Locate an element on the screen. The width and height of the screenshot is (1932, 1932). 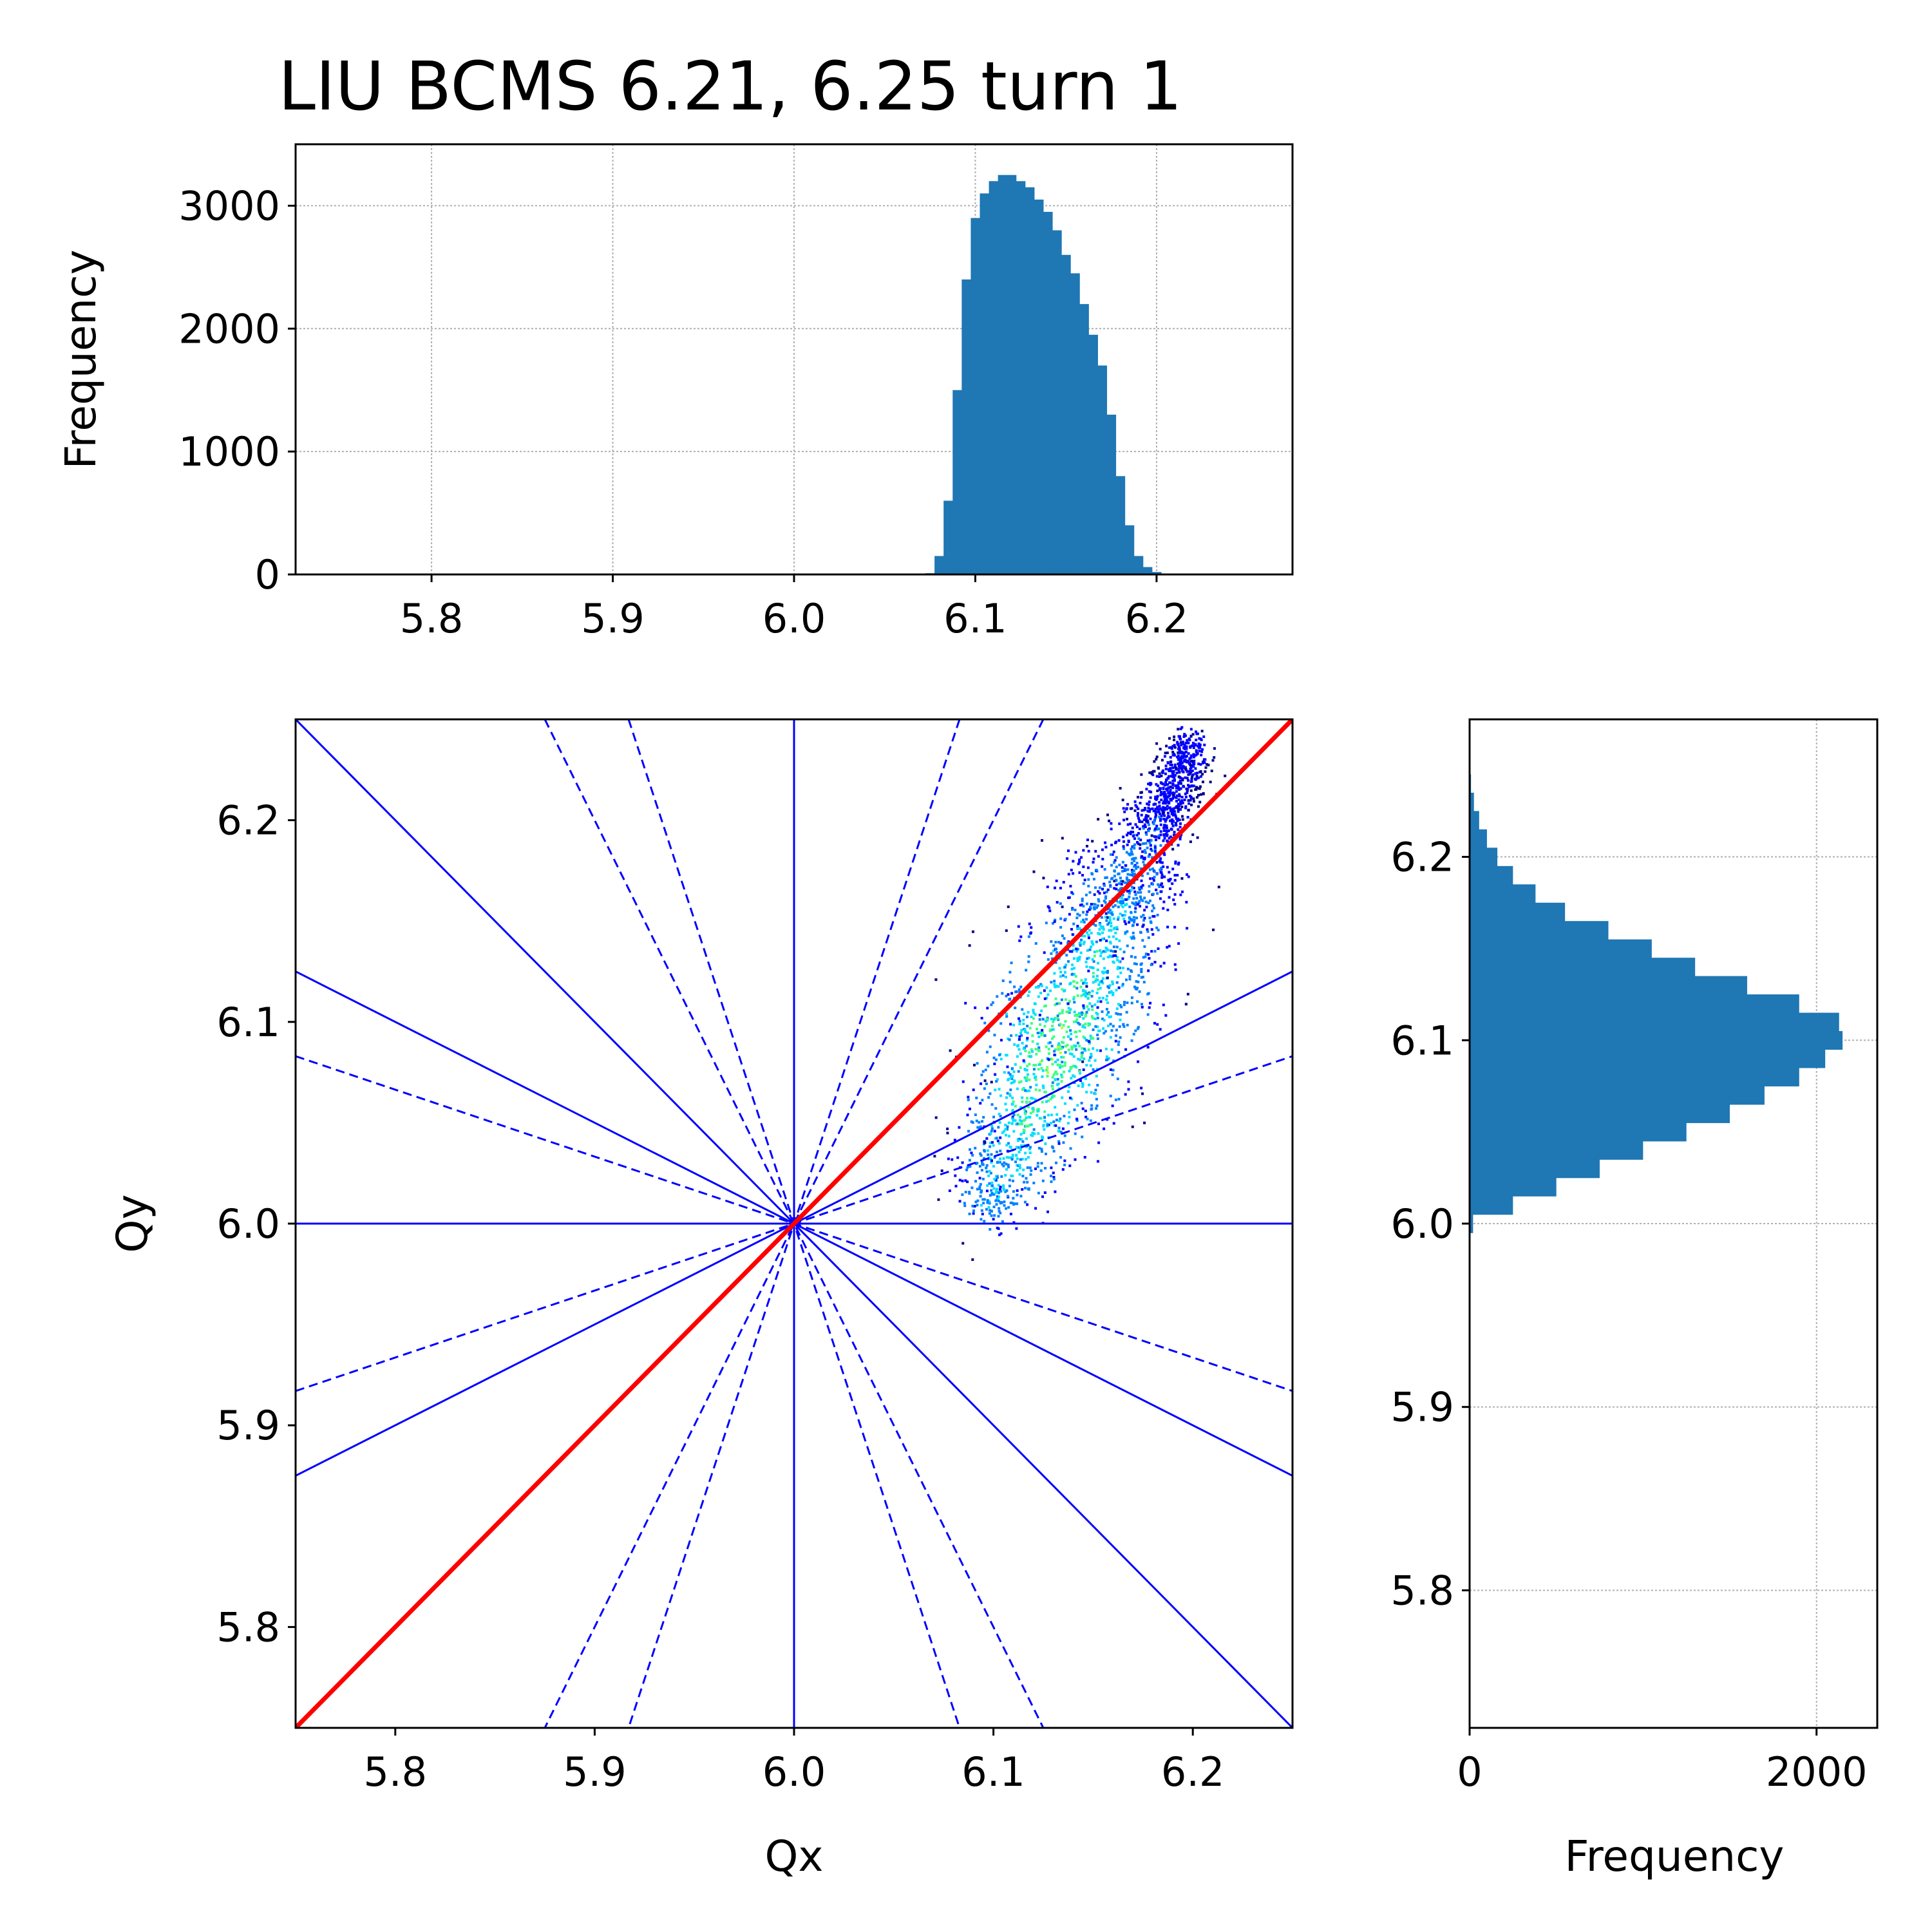
right-histogram-bar is located at coordinates (1484, 857).